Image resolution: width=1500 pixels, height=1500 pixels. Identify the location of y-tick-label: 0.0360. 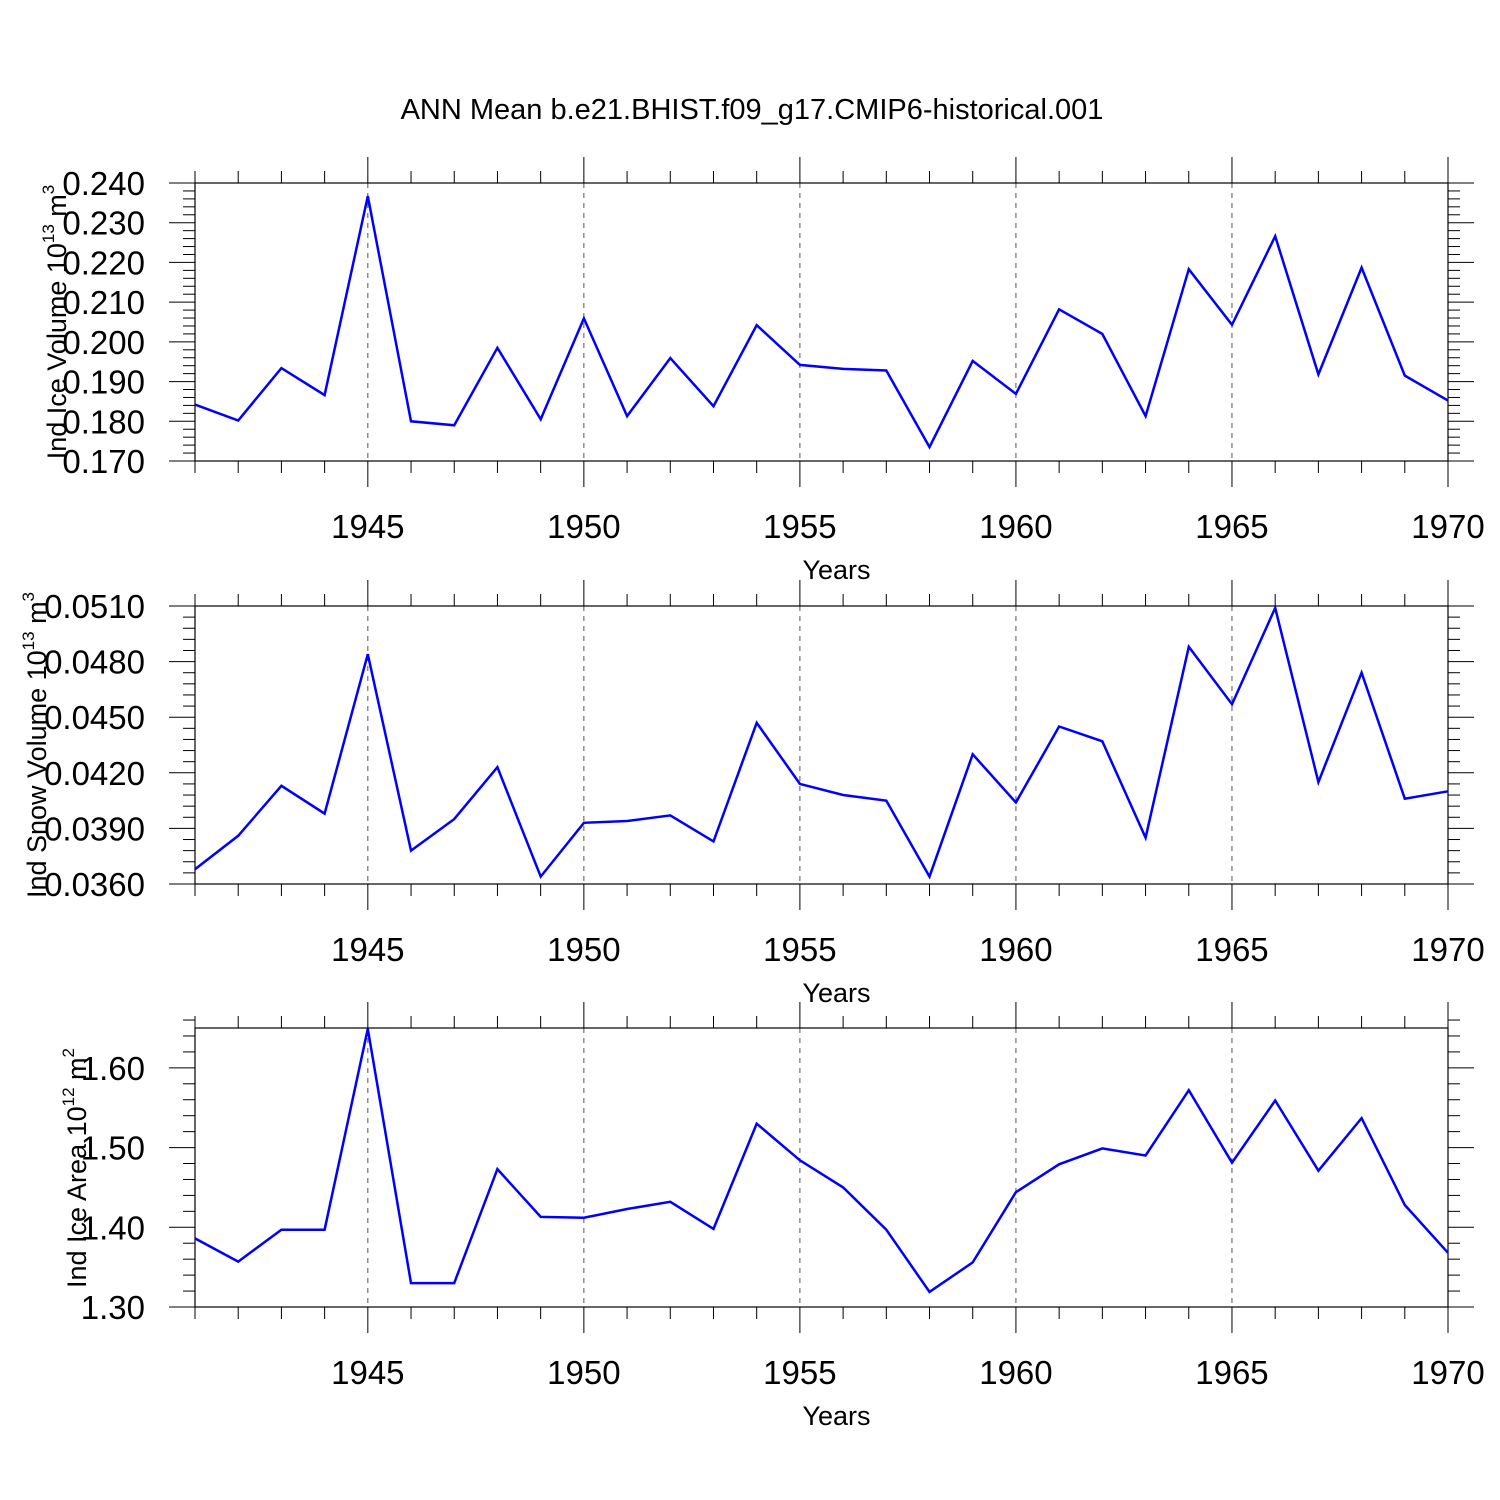
(94, 884).